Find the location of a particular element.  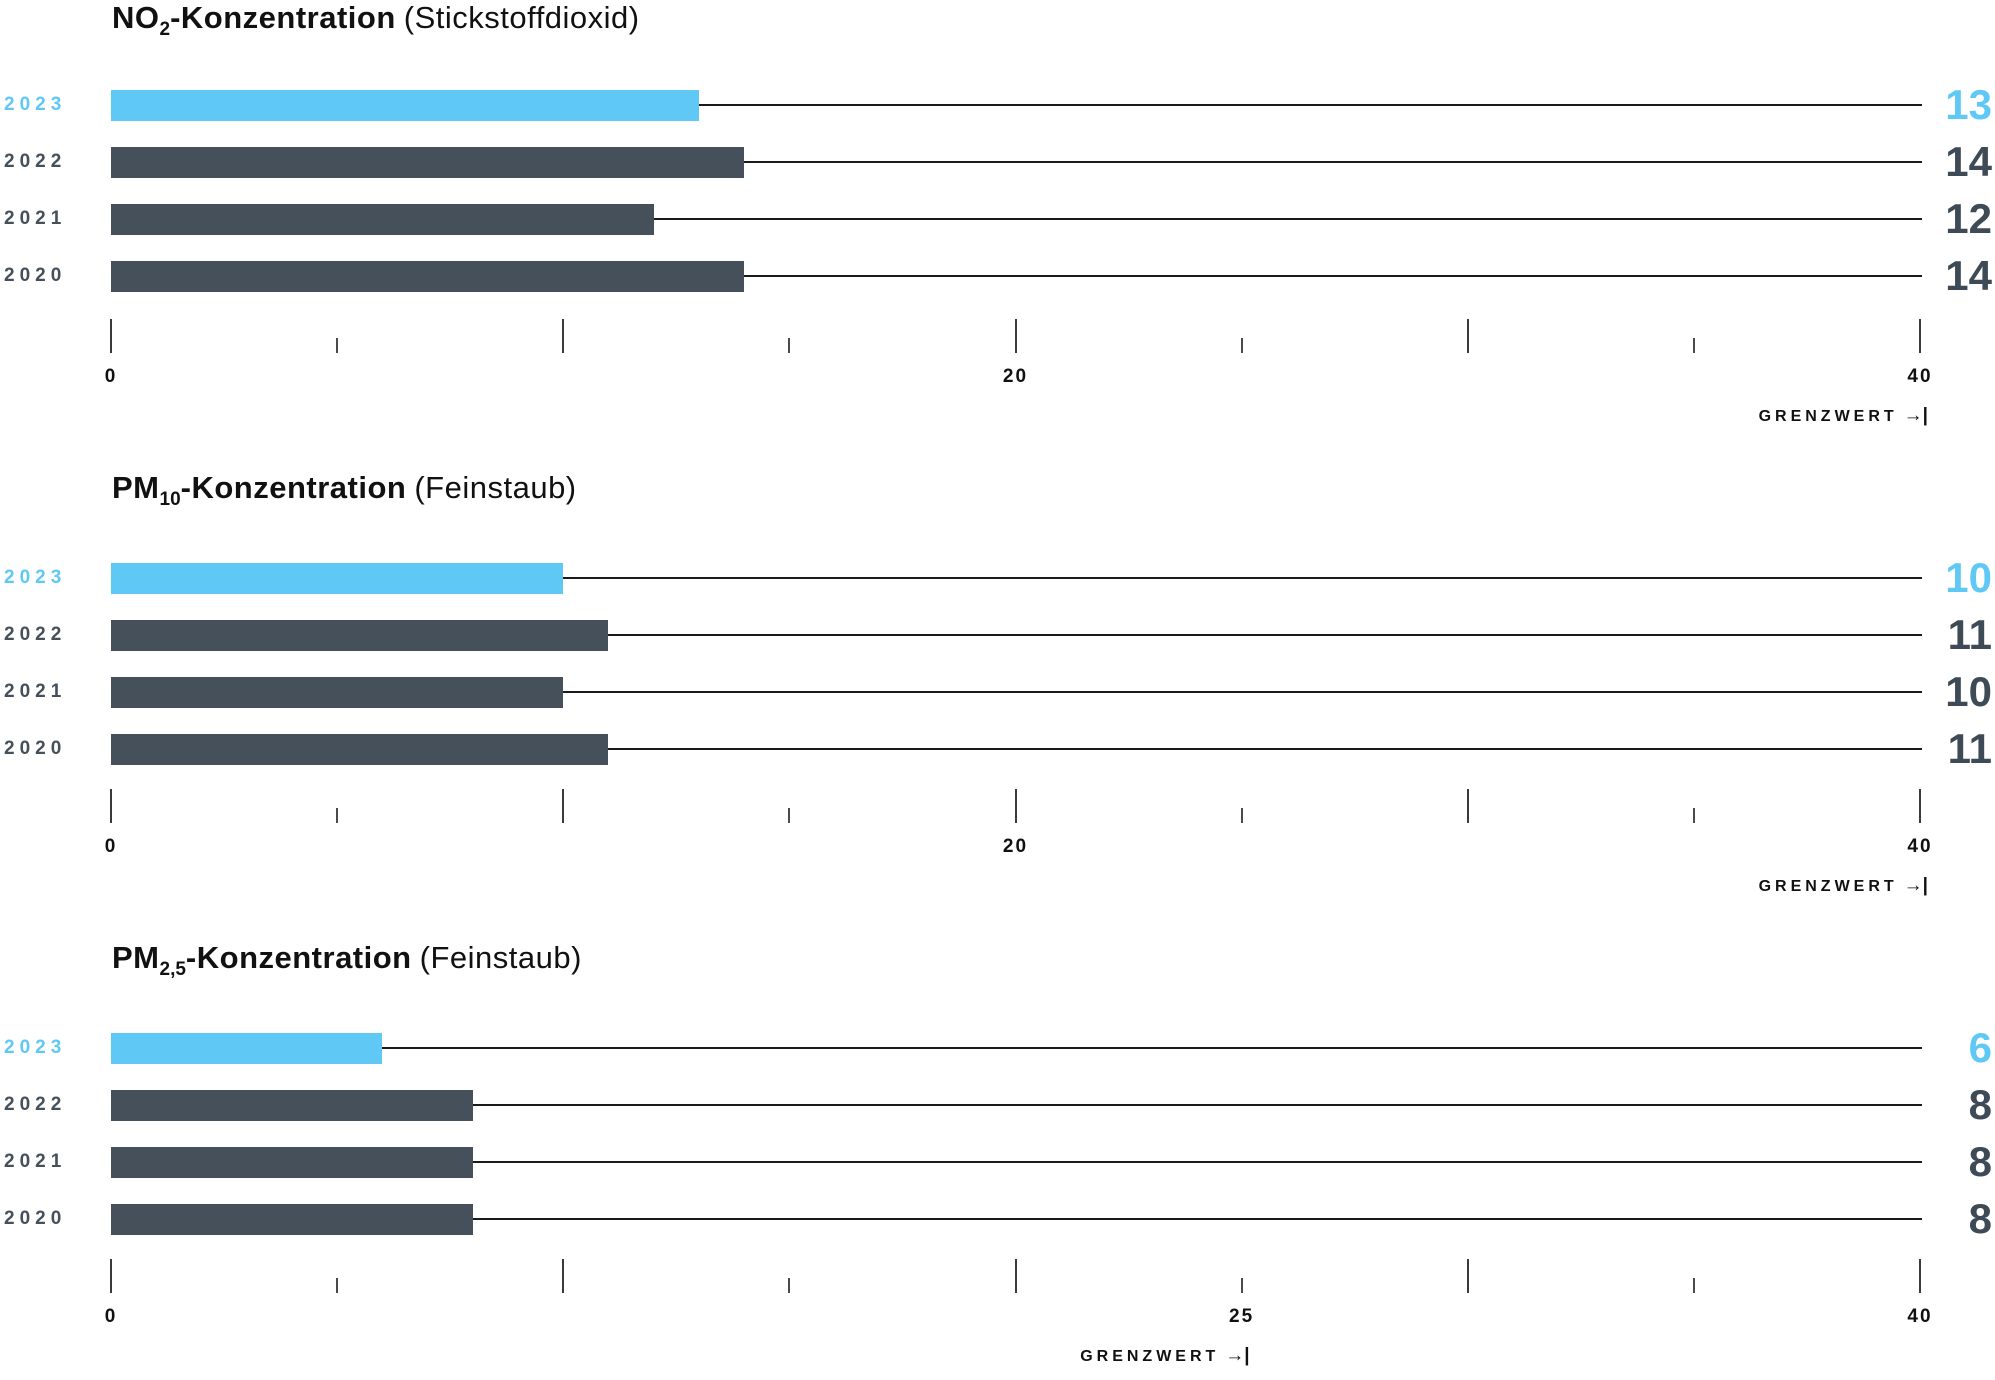

value-label-pm10-2022: 11 is located at coordinates (1969, 634).